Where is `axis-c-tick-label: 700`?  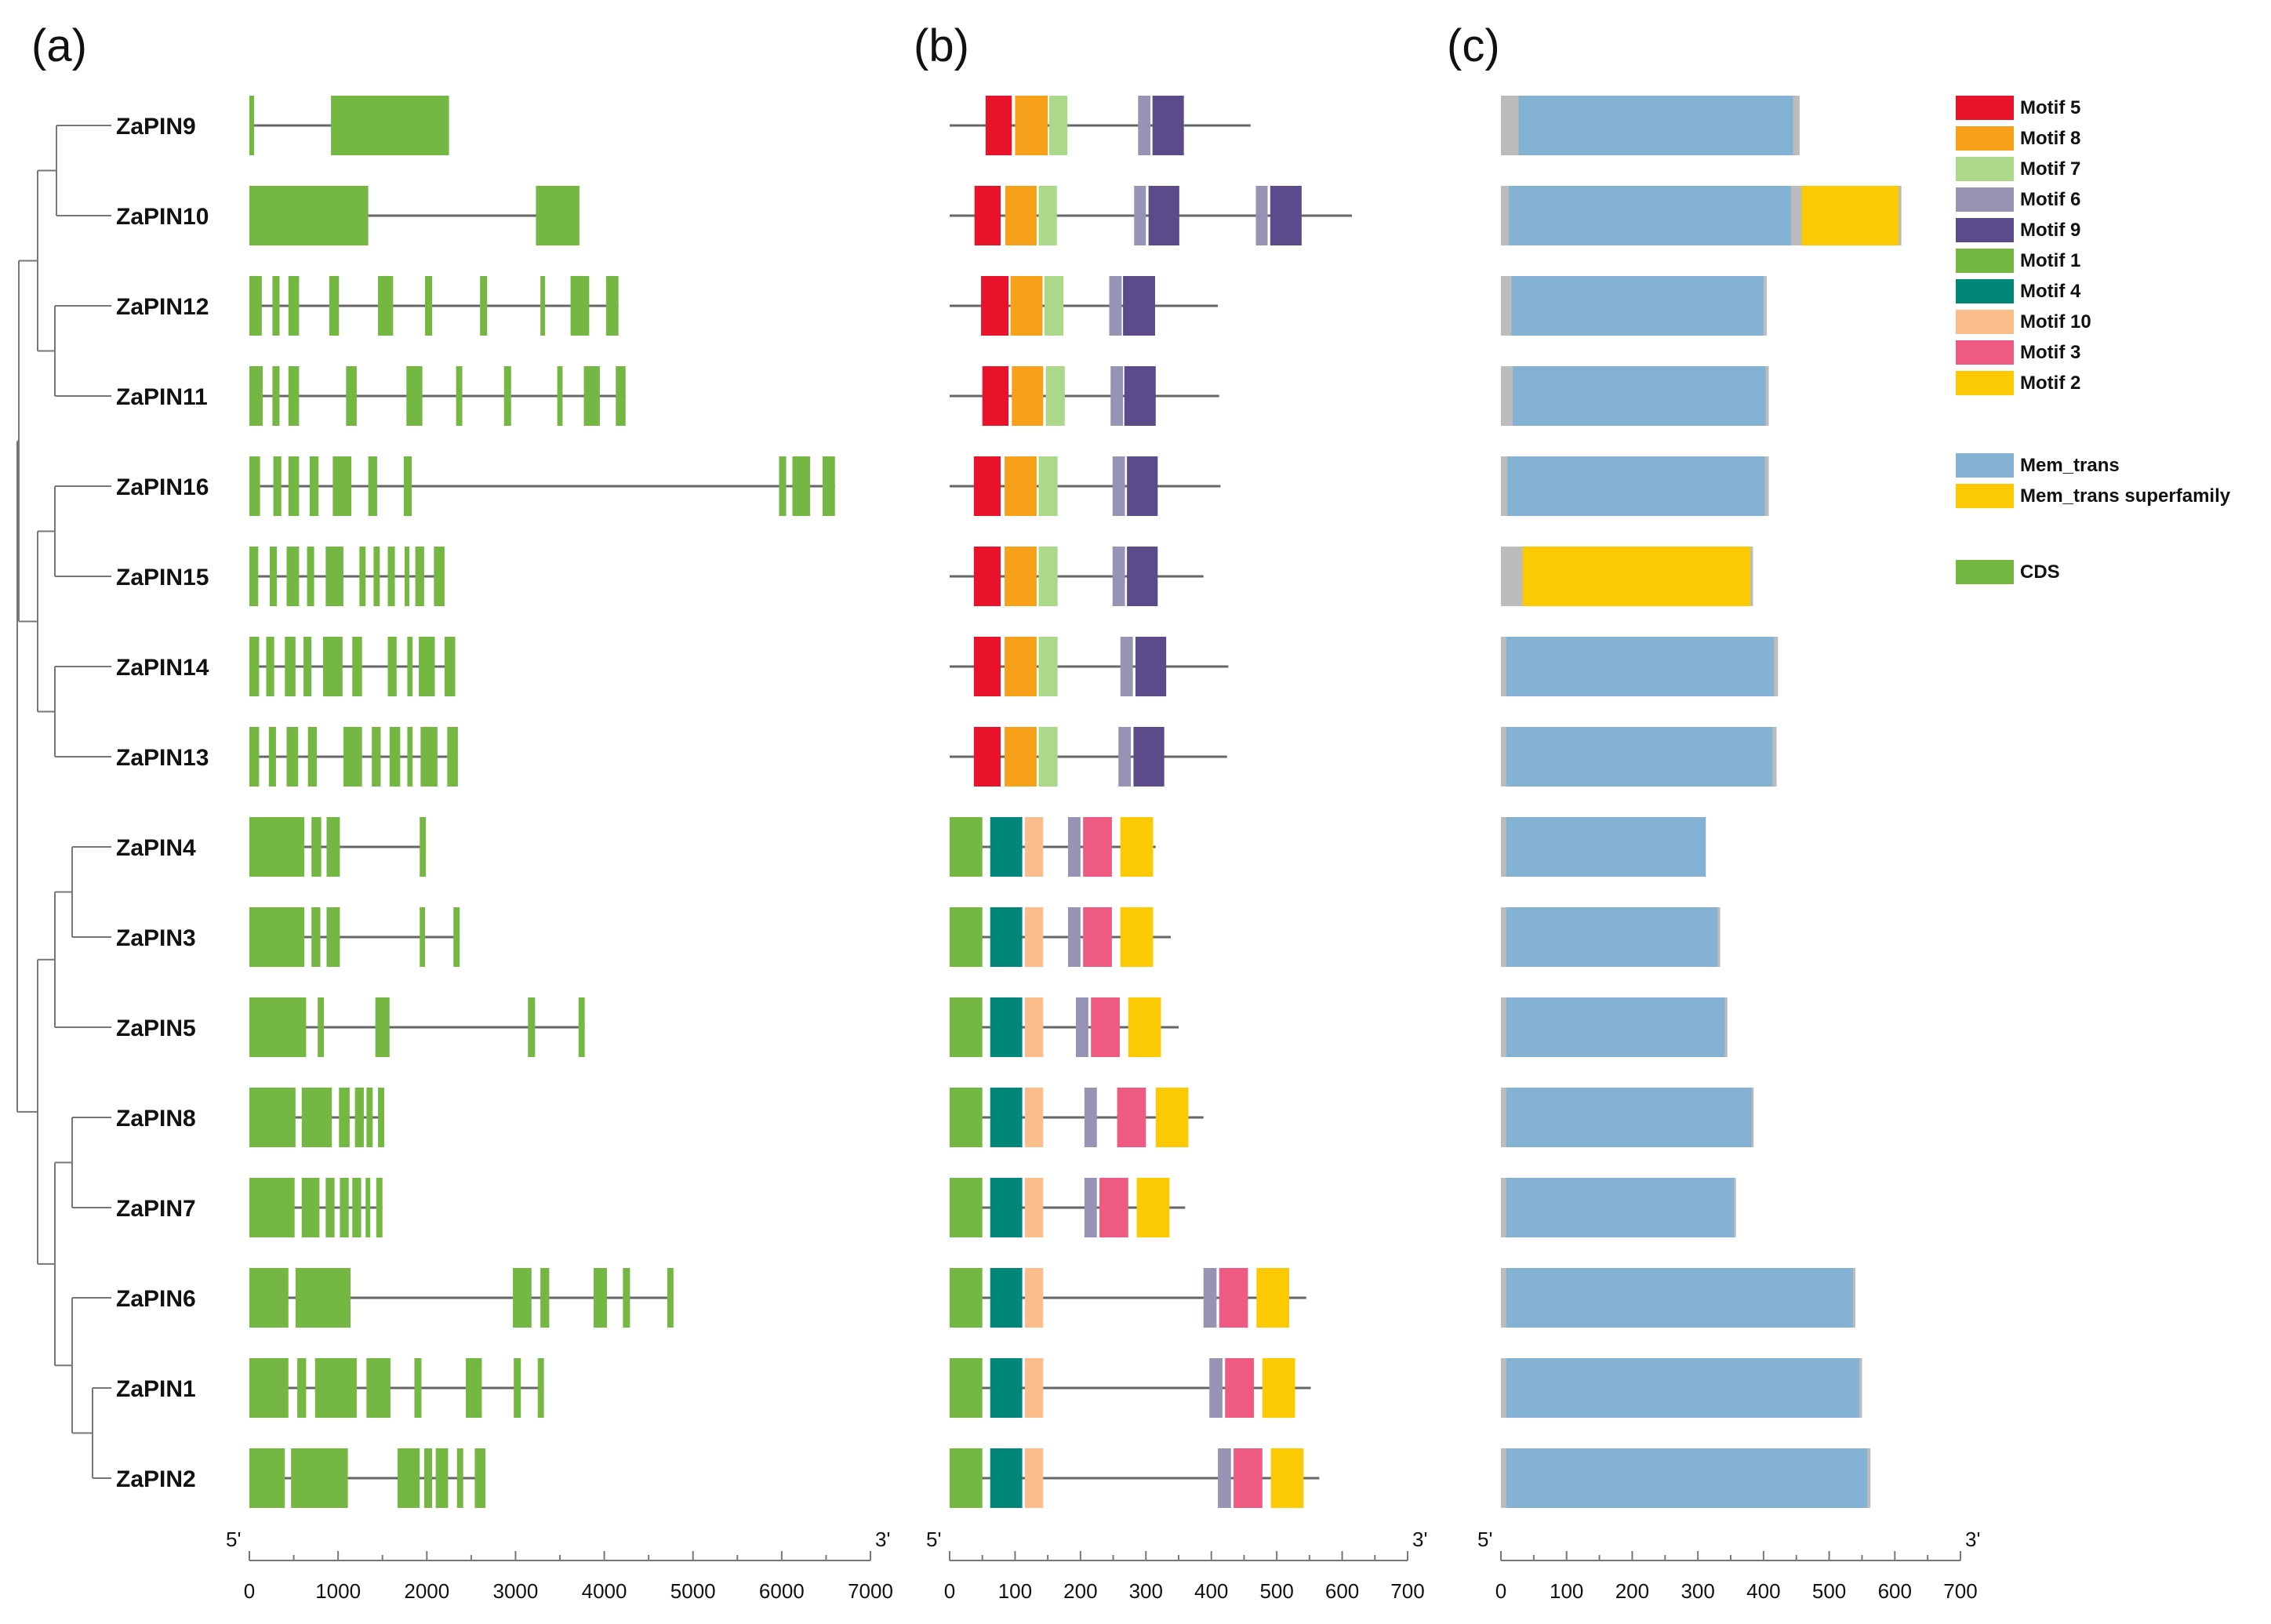 axis-c-tick-label: 700 is located at coordinates (1960, 1591).